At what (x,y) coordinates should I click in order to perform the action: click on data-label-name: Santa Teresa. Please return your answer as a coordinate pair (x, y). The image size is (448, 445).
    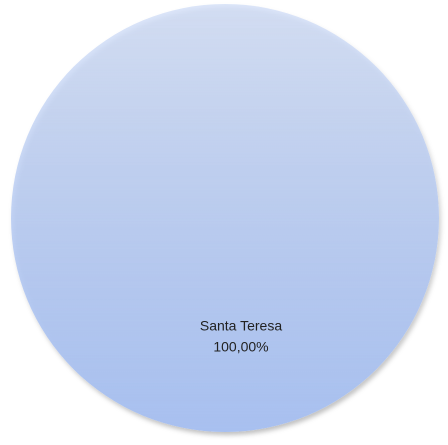
    Looking at the image, I should click on (241, 326).